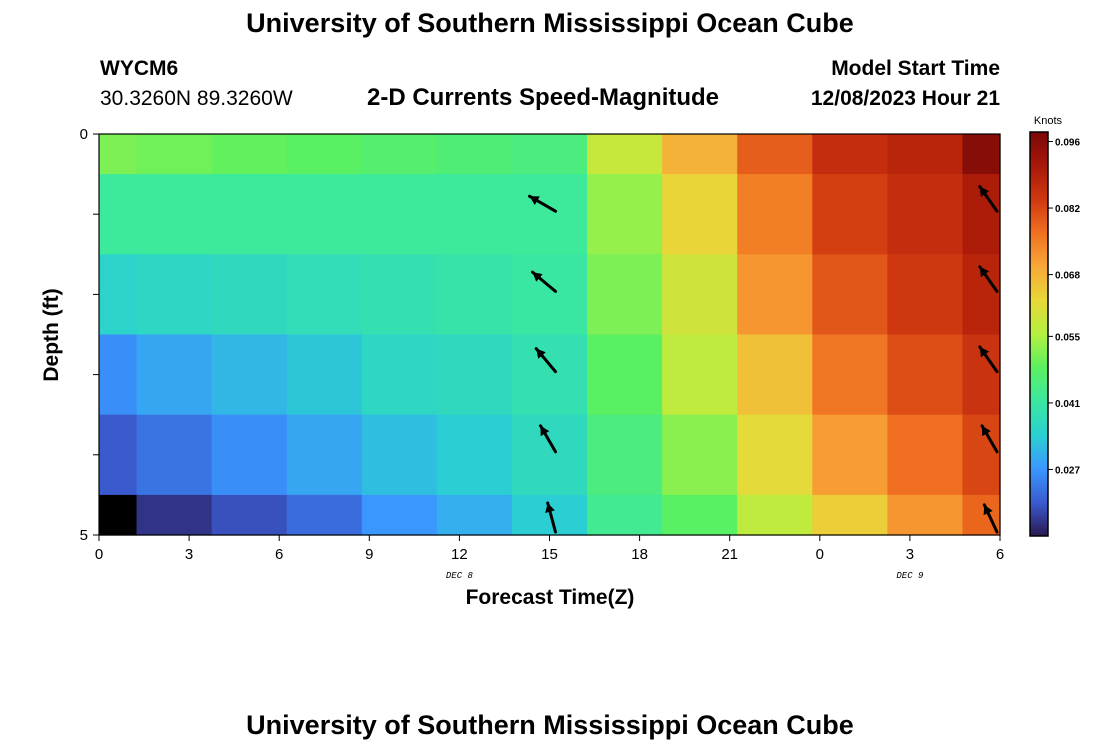 The height and width of the screenshot is (750, 1100). What do you see at coordinates (729, 554) in the screenshot?
I see `x-tick-label: 21` at bounding box center [729, 554].